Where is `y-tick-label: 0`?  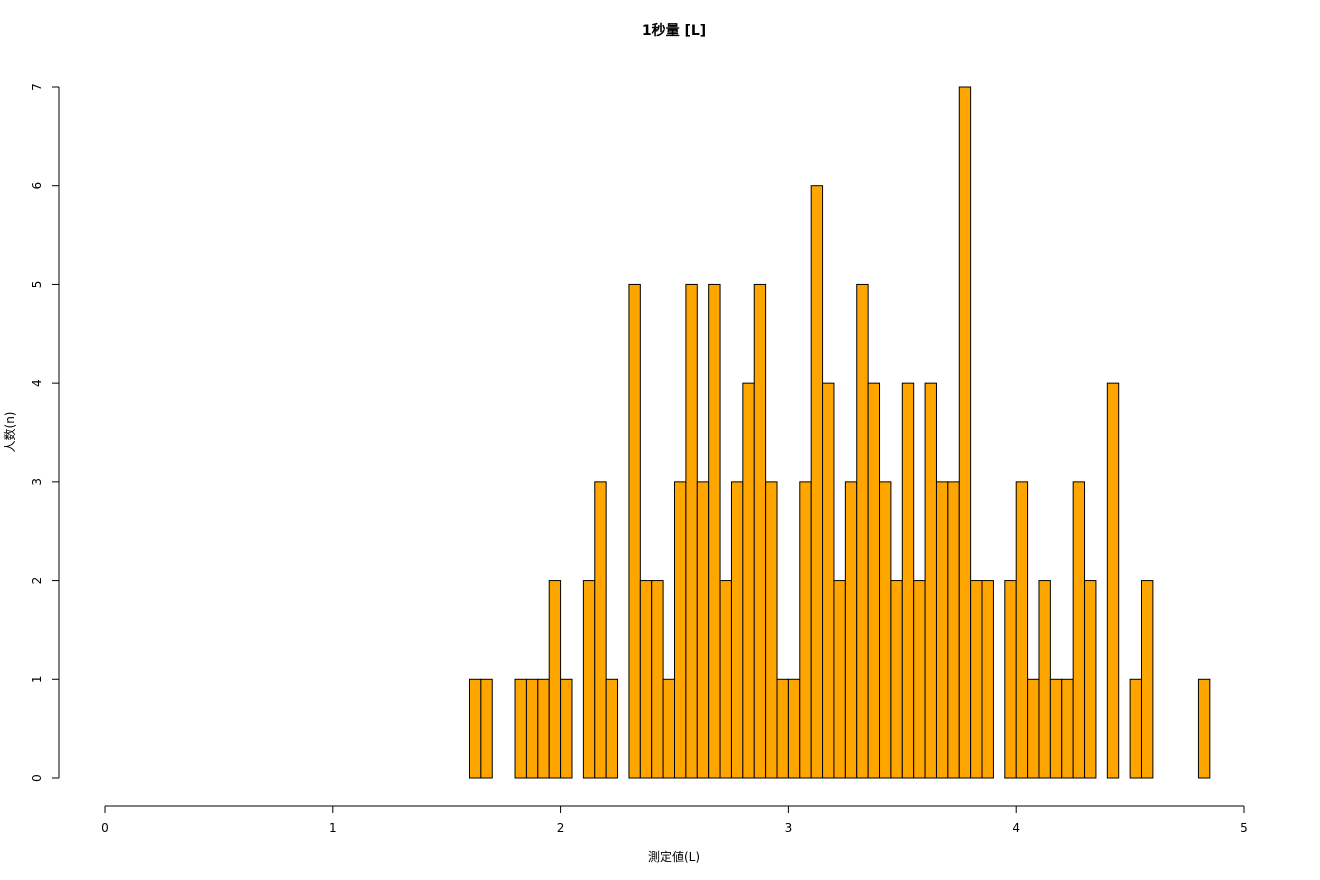 y-tick-label: 0 is located at coordinates (37, 778).